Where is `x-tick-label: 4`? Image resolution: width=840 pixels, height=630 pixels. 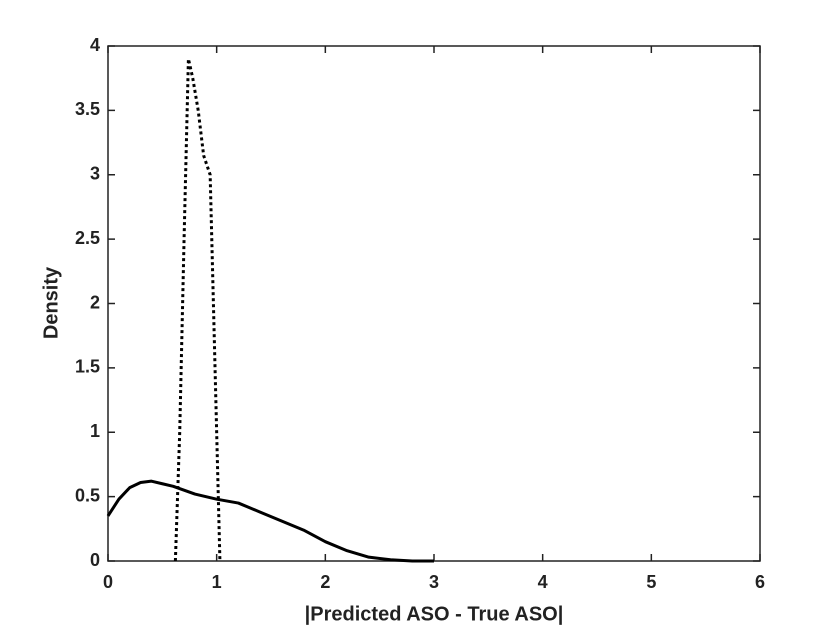
x-tick-label: 4 is located at coordinates (543, 582).